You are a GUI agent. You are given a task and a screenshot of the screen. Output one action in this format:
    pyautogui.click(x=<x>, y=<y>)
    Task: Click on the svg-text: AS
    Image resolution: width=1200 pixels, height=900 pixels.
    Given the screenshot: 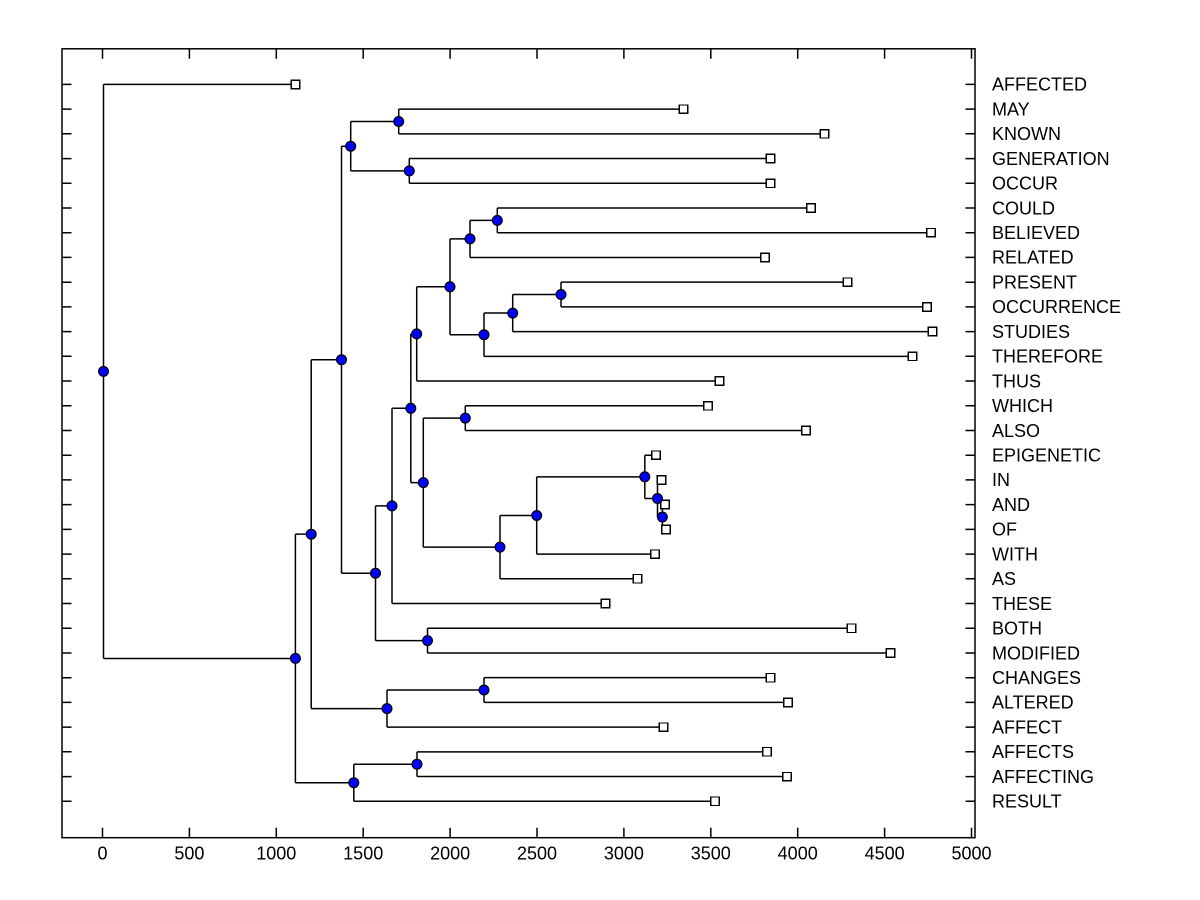 What is the action you would take?
    pyautogui.click(x=1004, y=579)
    